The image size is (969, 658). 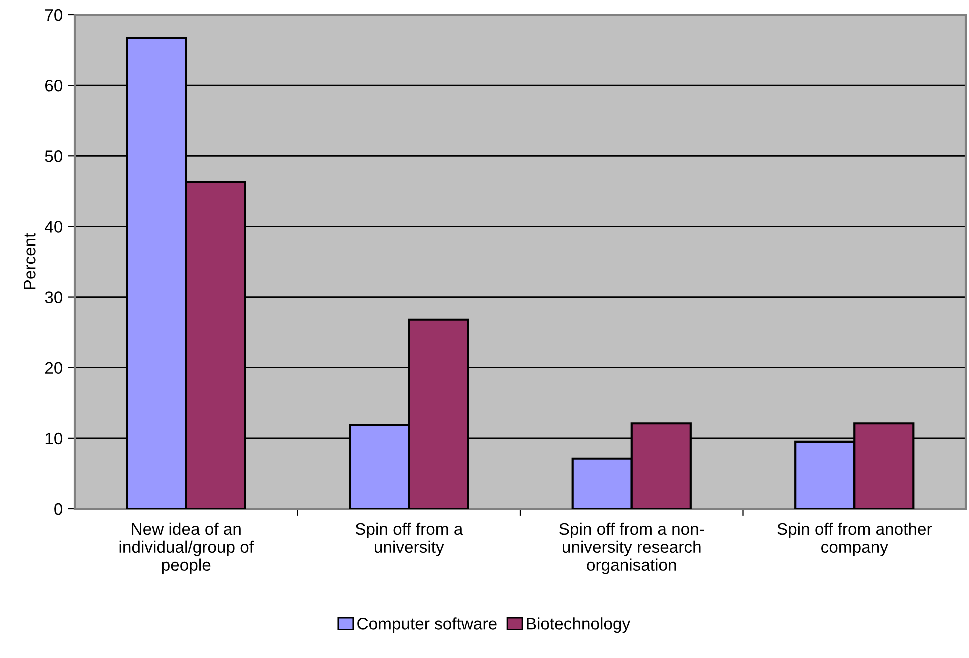 What do you see at coordinates (54, 15) in the screenshot?
I see `y-tick-label: 70` at bounding box center [54, 15].